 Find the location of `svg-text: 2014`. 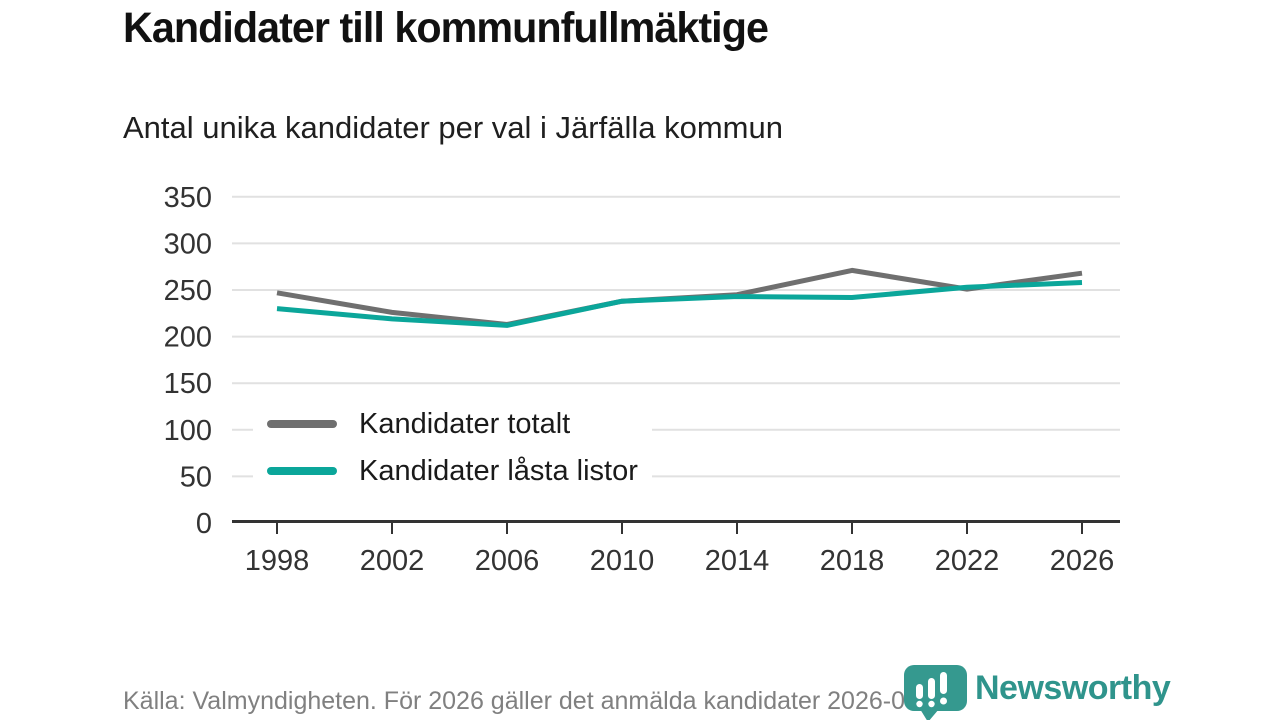

svg-text: 2014 is located at coordinates (737, 561).